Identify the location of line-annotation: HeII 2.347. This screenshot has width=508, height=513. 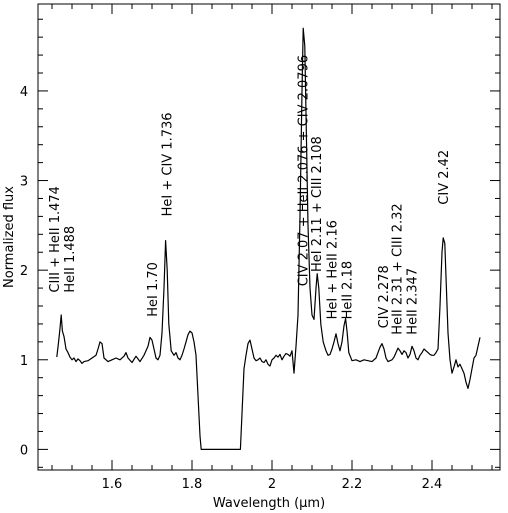
(413, 301).